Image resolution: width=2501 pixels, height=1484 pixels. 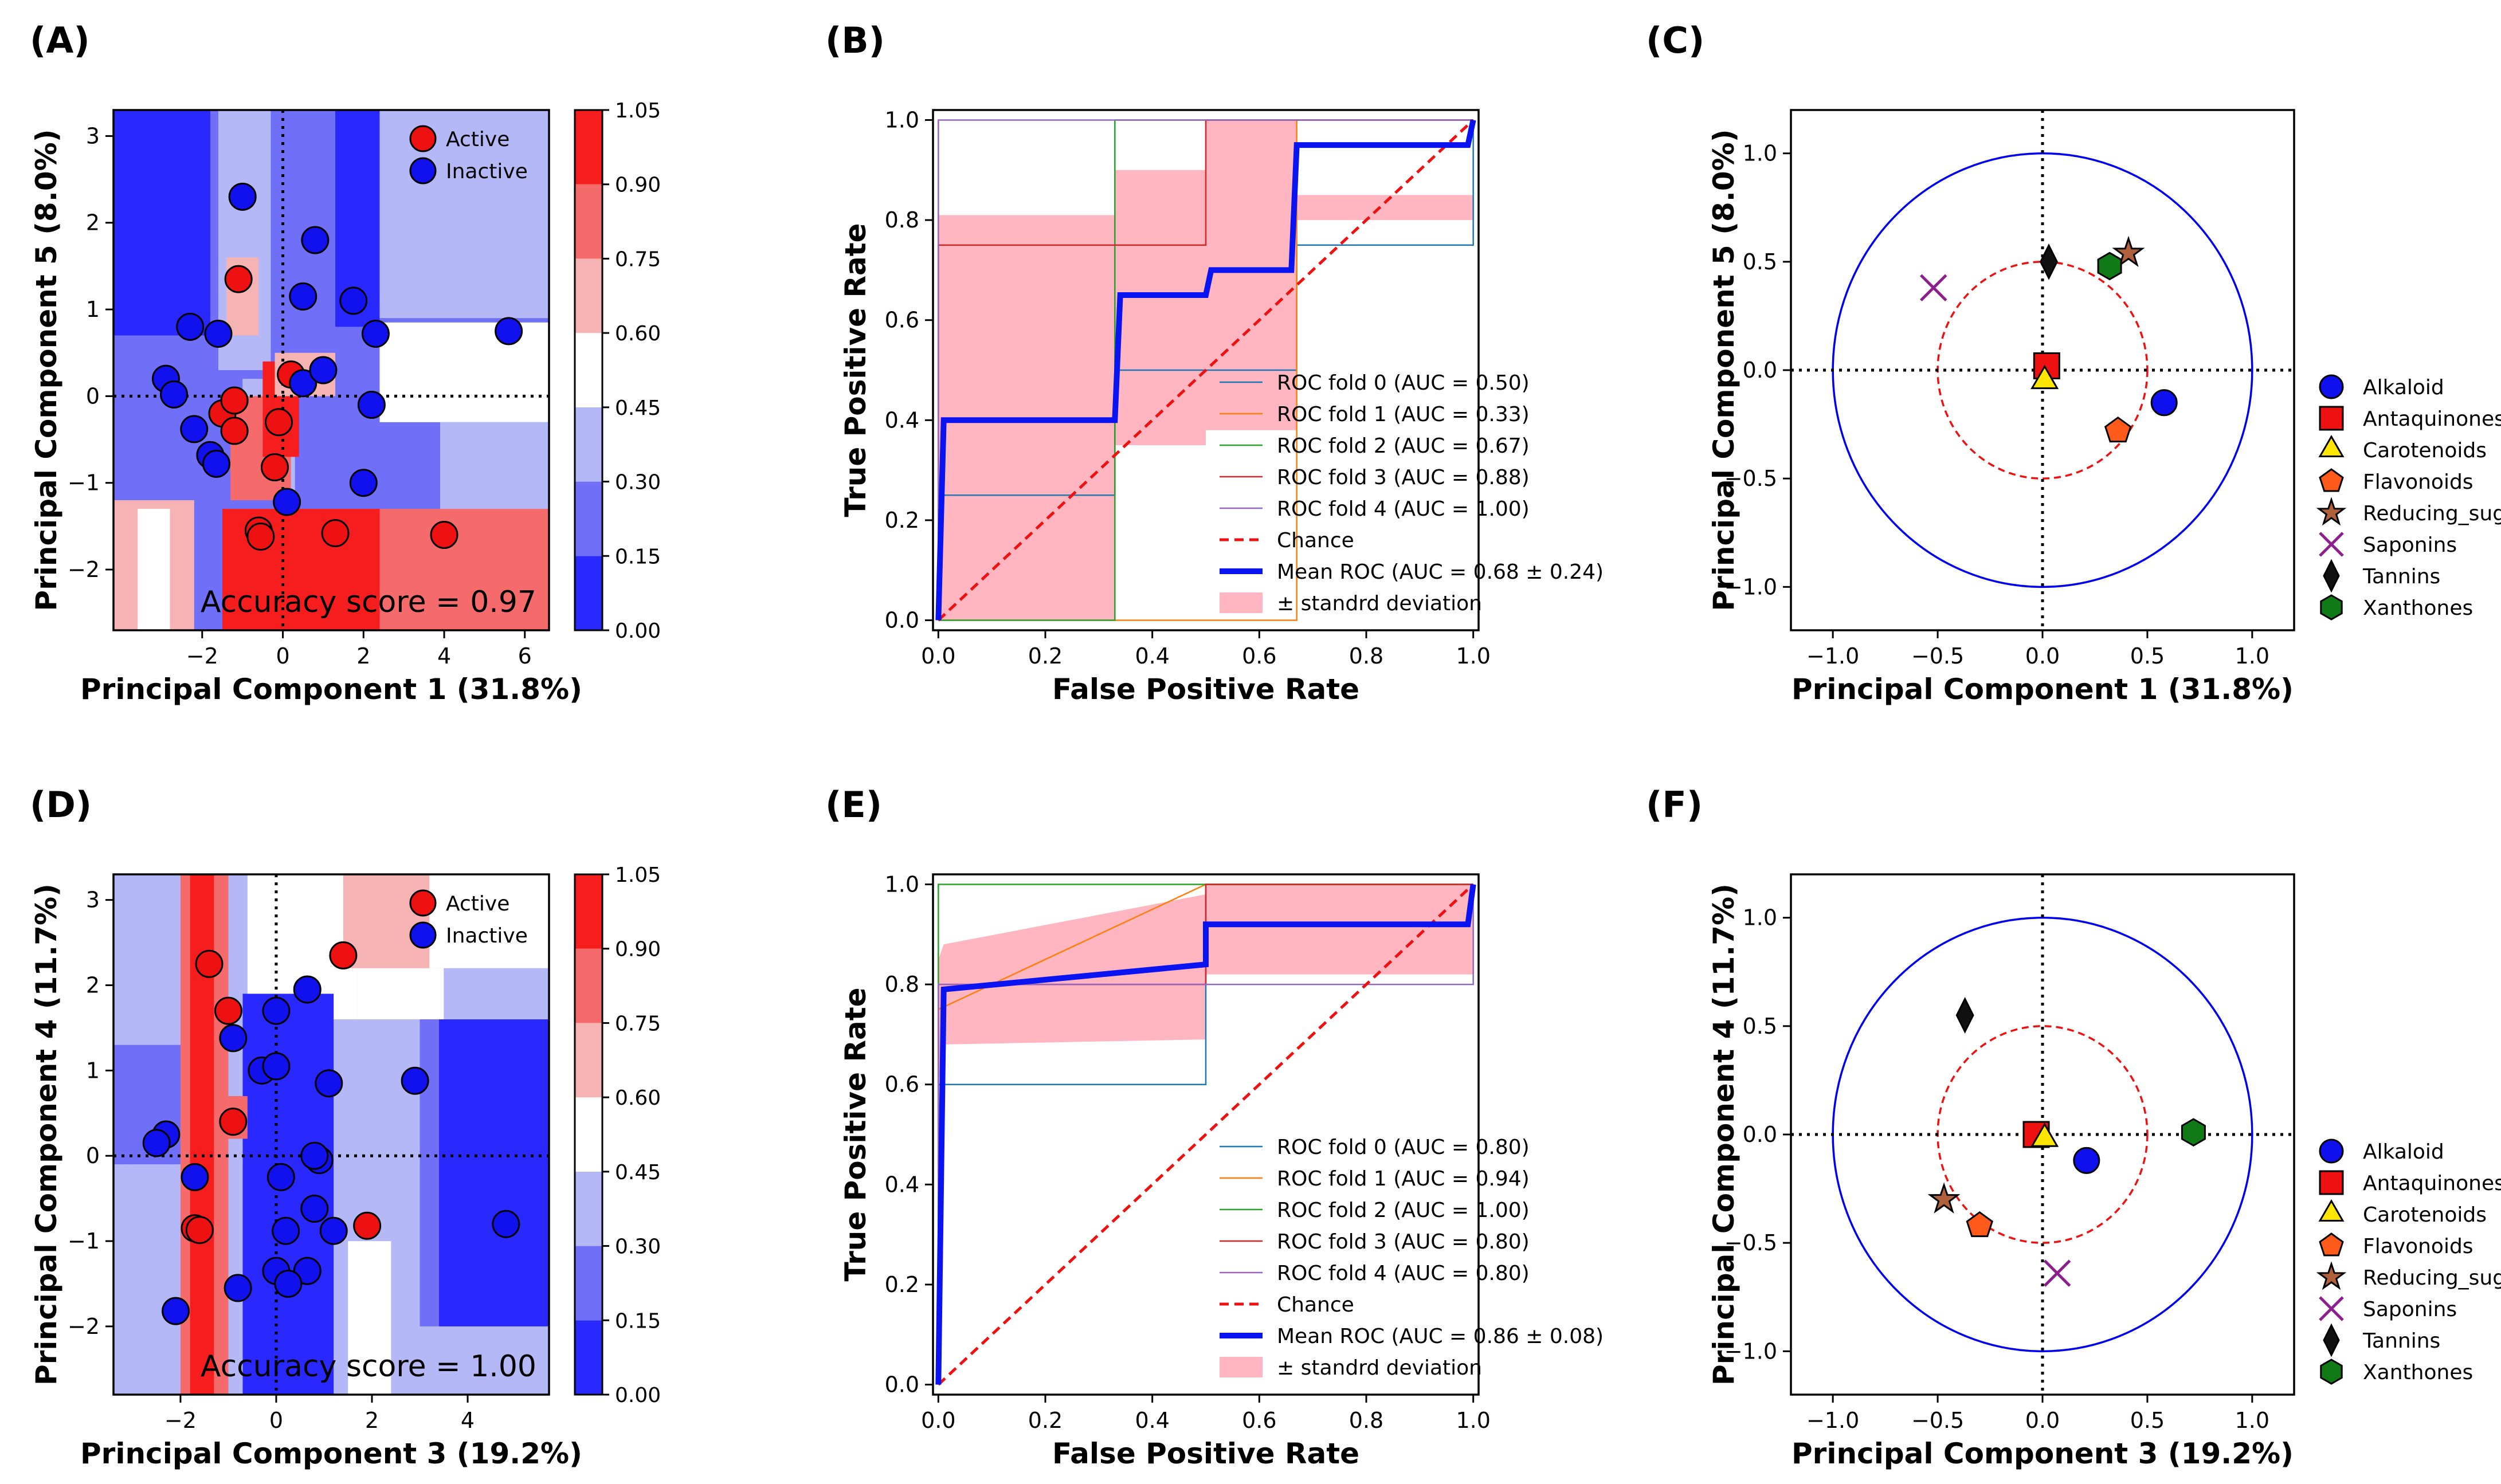 I want to click on colorbar-tick-label: 0.75, so click(x=638, y=259).